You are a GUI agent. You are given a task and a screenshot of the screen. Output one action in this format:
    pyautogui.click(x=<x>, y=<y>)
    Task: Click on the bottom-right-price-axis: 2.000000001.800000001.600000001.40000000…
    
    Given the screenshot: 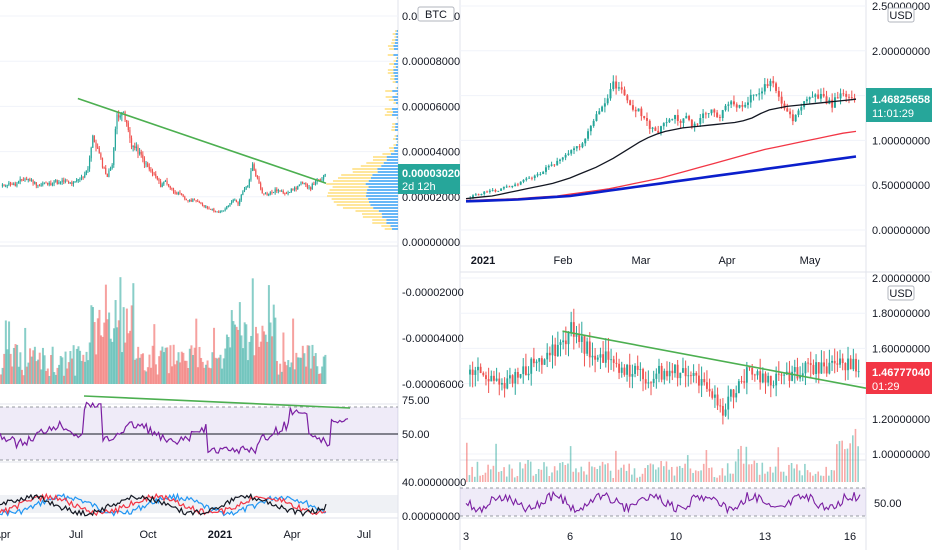 What is the action you would take?
    pyautogui.click(x=901, y=367)
    